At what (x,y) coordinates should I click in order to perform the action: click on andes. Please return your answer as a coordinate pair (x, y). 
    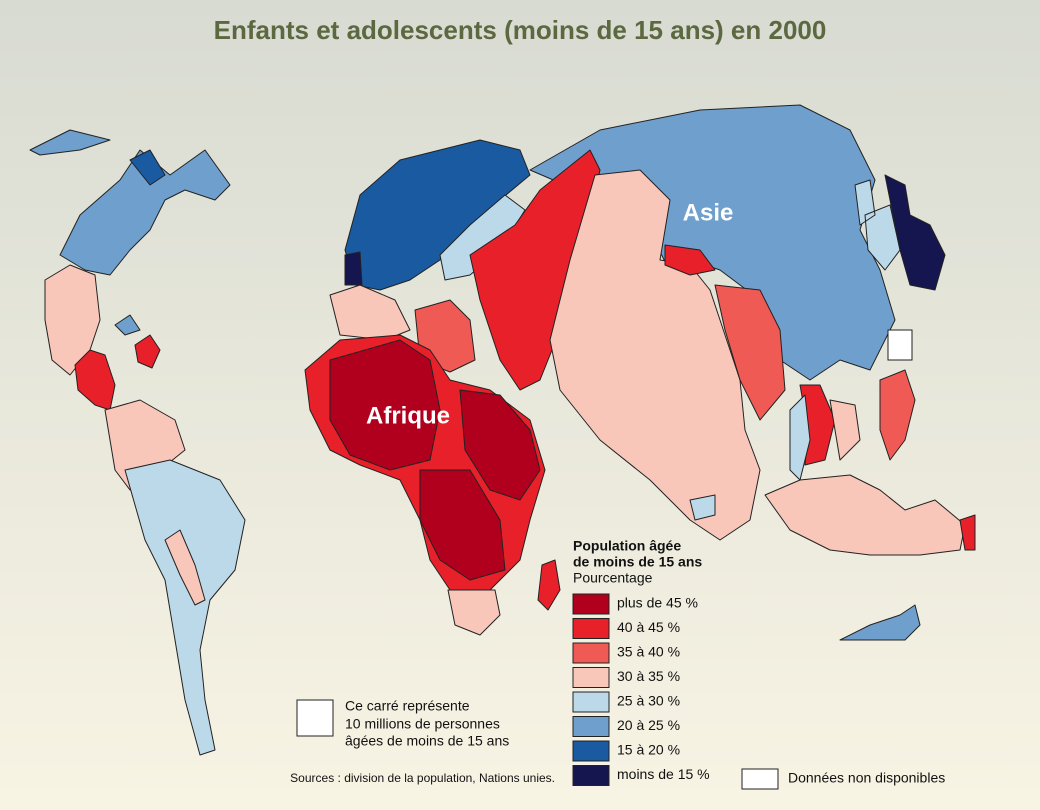
    Looking at the image, I should click on (185, 567).